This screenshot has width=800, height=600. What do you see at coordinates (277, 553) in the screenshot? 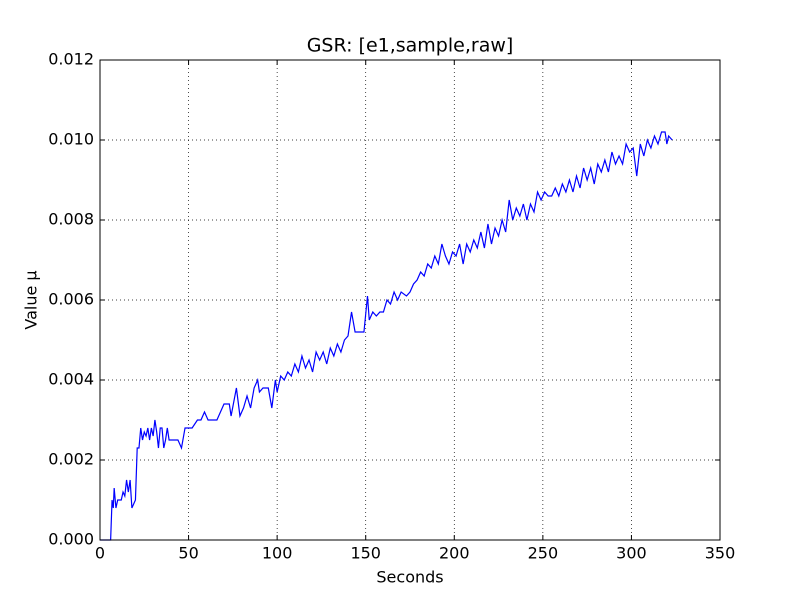
I see `x-tick-label: 100` at bounding box center [277, 553].